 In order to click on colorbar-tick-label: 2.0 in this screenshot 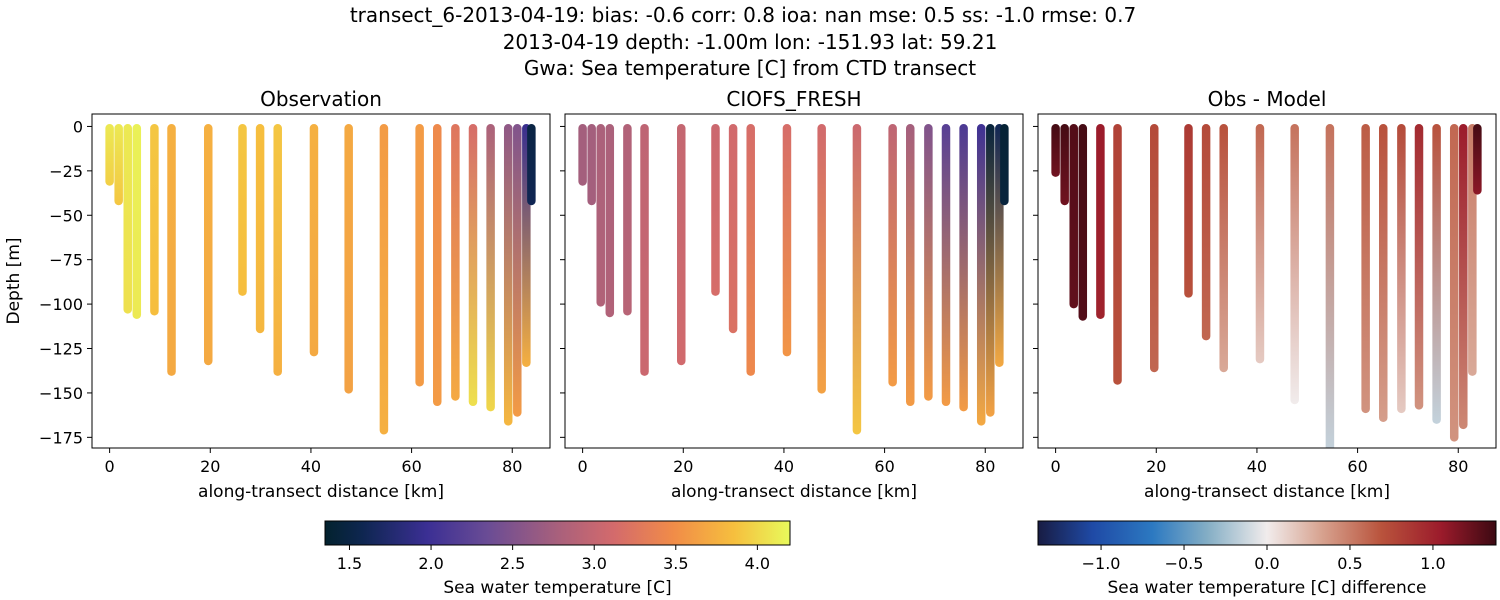, I will do `click(430, 563)`.